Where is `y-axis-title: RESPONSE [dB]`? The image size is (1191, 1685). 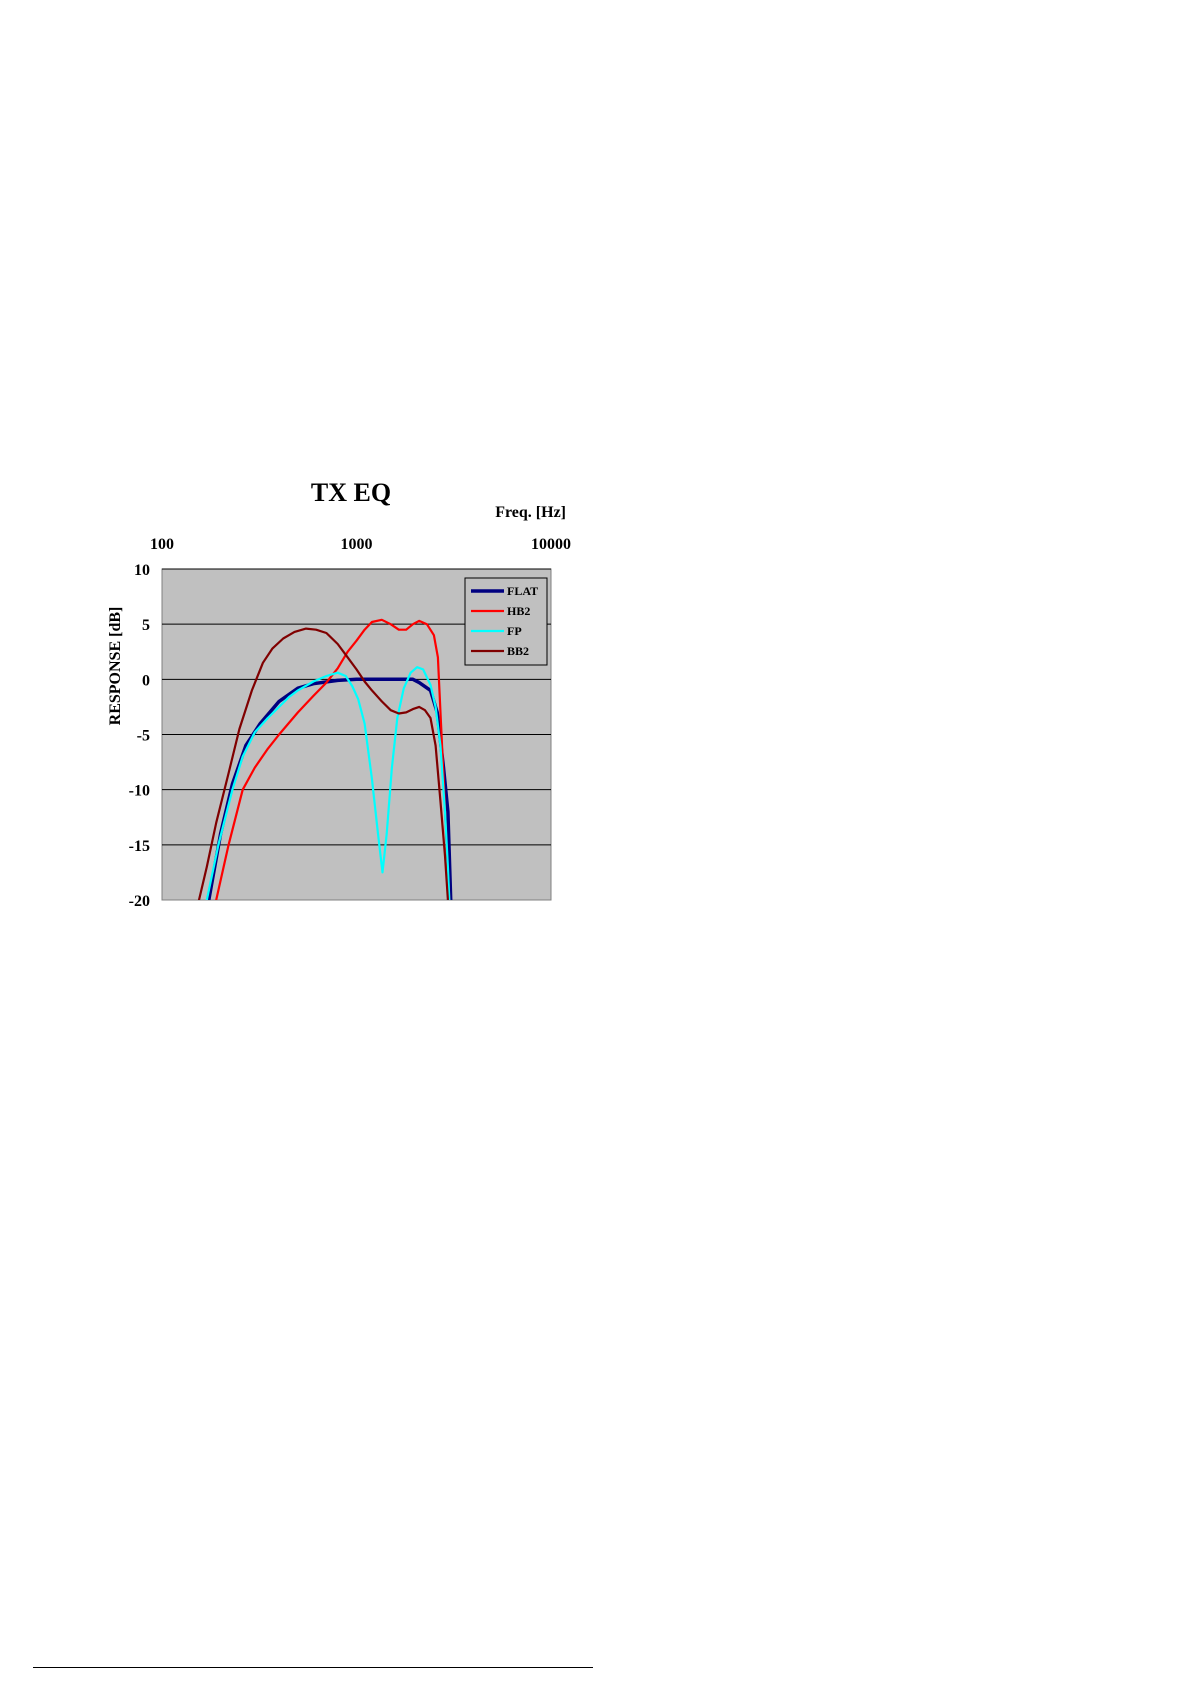
y-axis-title: RESPONSE [dB] is located at coordinates (115, 666).